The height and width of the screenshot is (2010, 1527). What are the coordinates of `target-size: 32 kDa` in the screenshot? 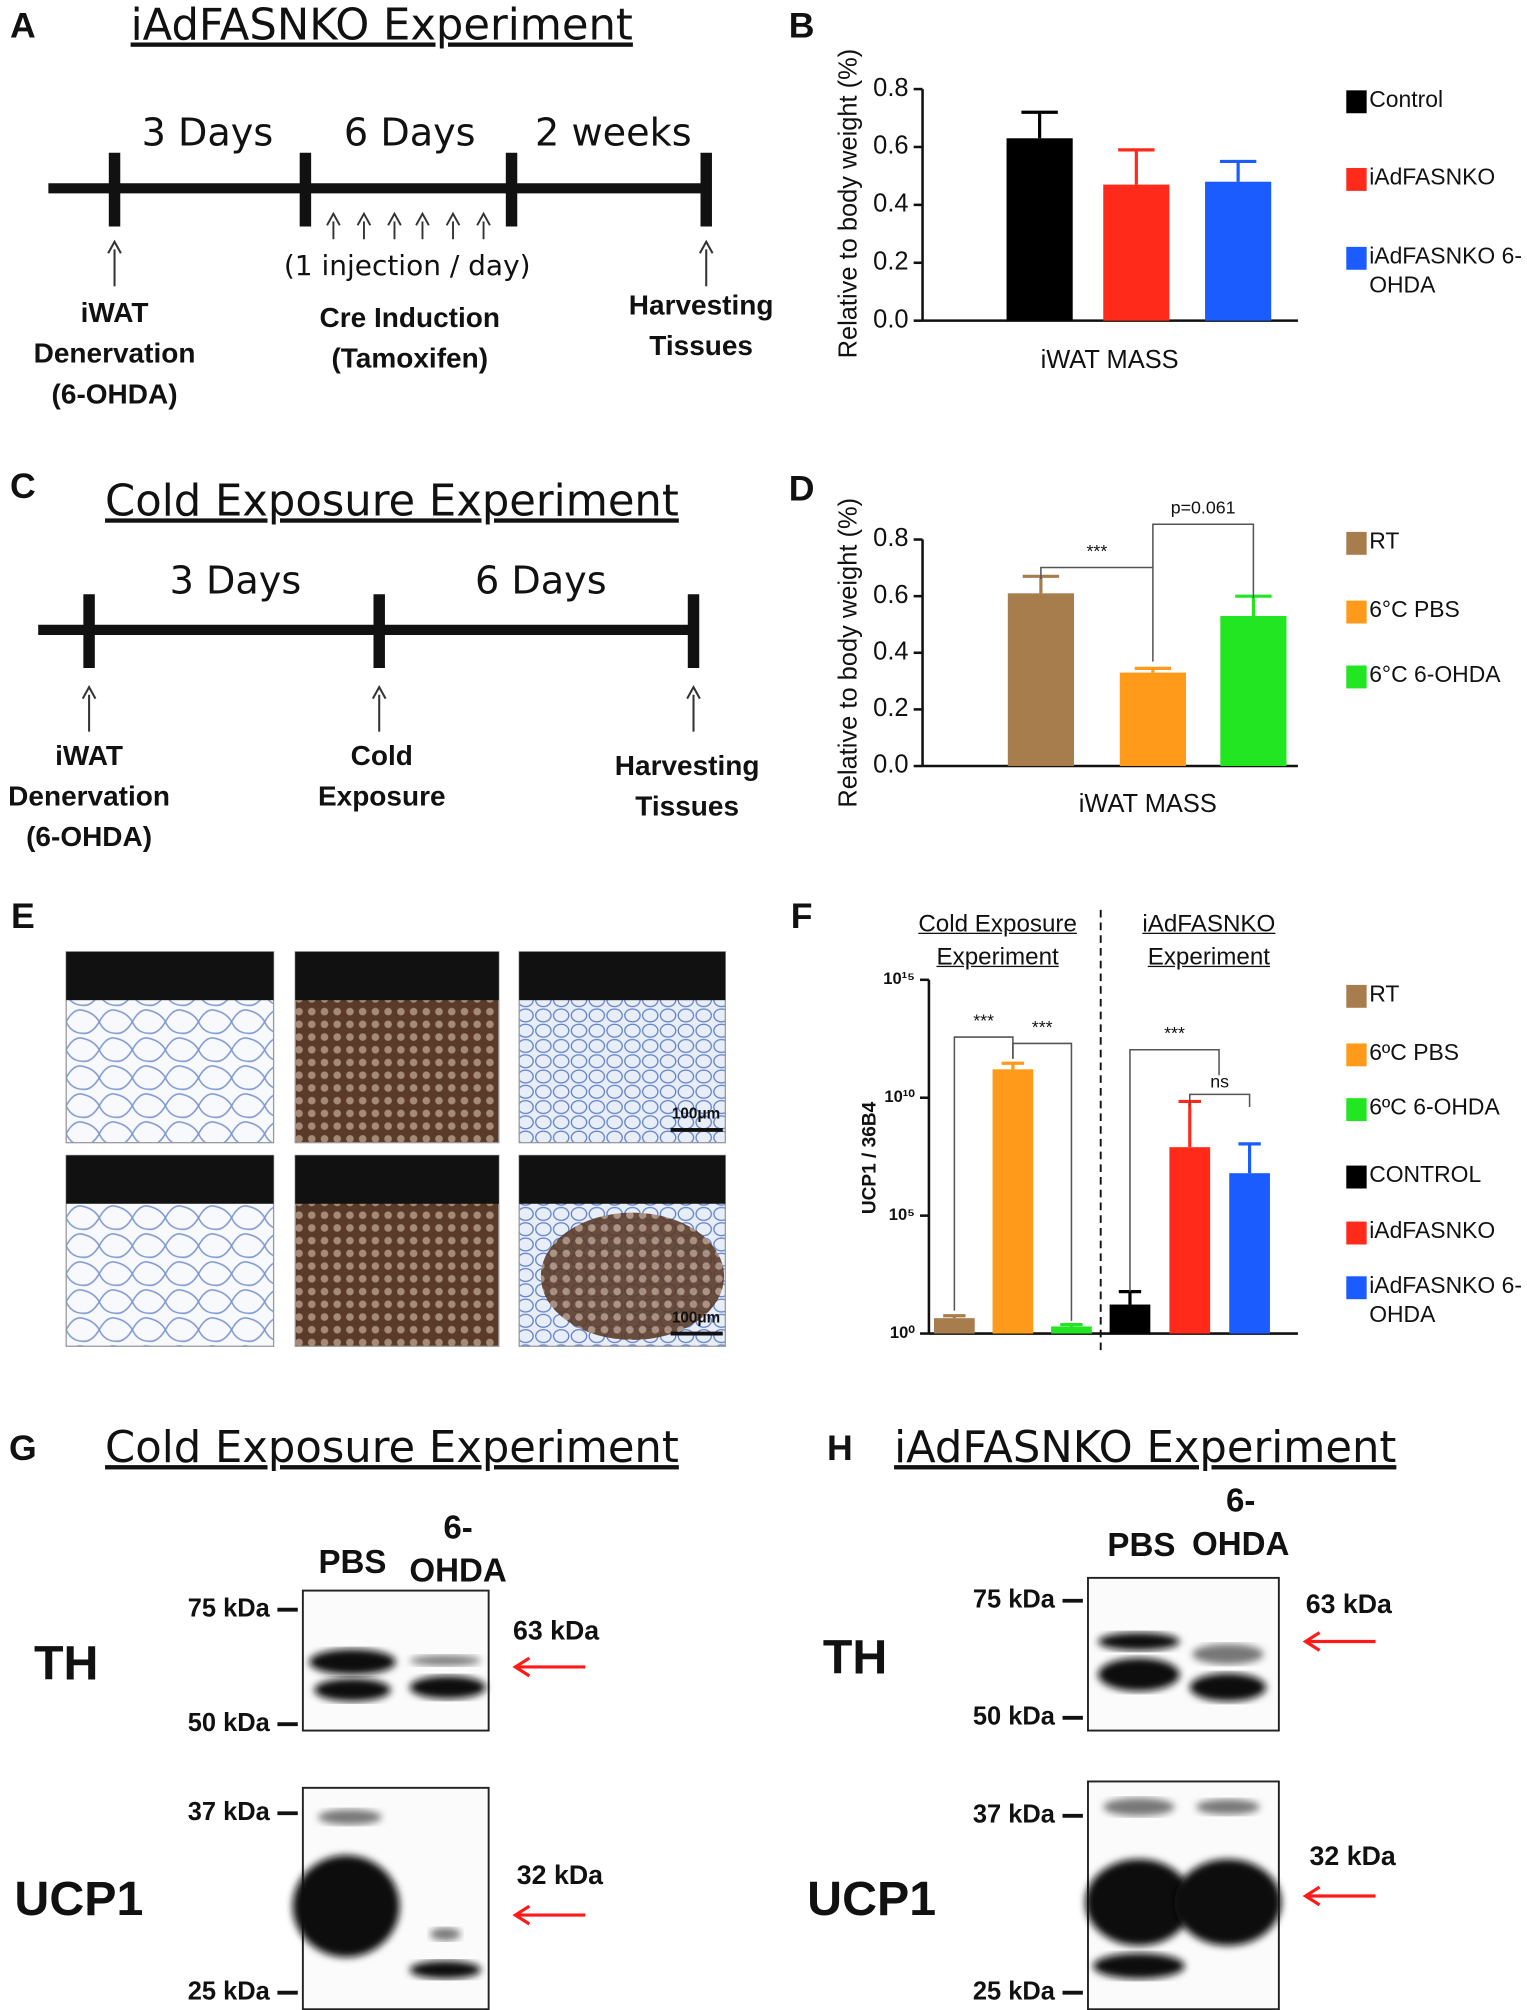 It's located at (1353, 1856).